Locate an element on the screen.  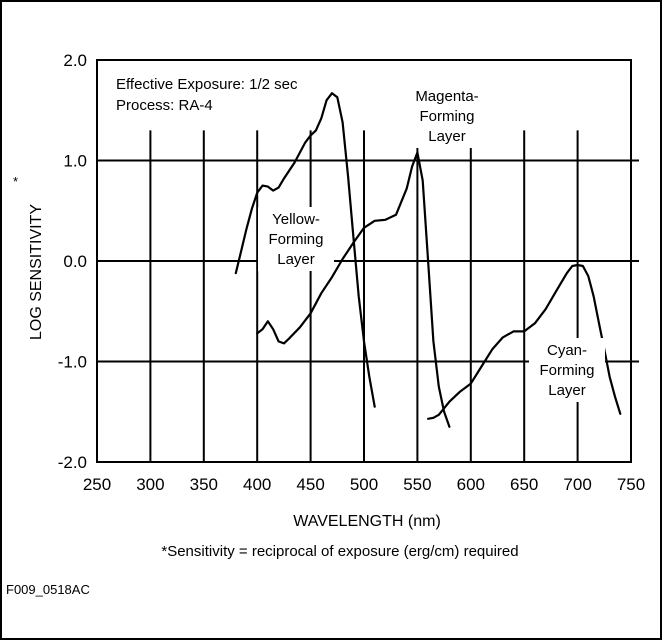
x-tick-label: 500 is located at coordinates (364, 484).